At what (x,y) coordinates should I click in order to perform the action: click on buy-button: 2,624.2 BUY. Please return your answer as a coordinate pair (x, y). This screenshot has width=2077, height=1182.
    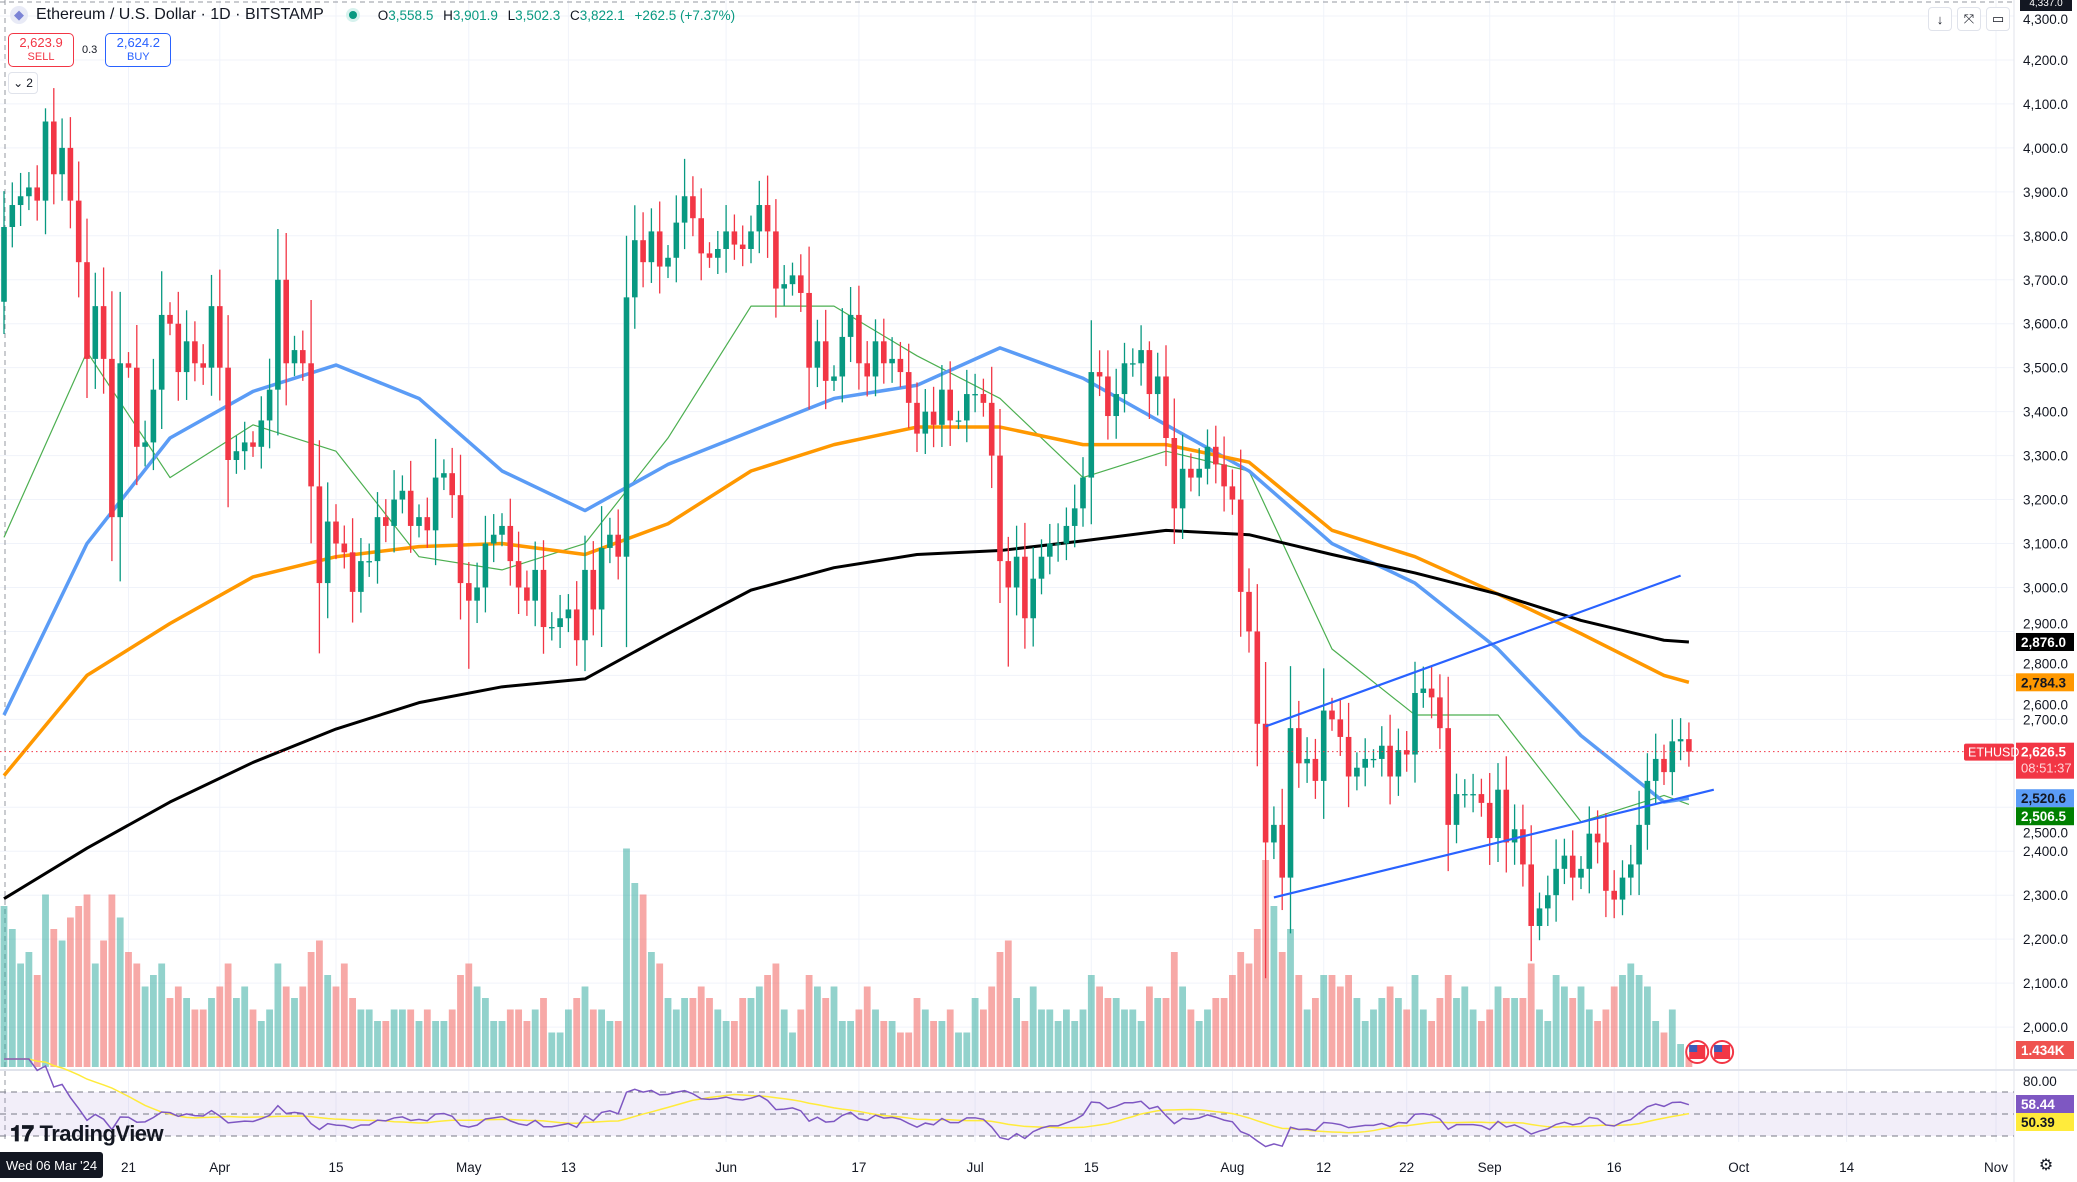
    Looking at the image, I should click on (138, 50).